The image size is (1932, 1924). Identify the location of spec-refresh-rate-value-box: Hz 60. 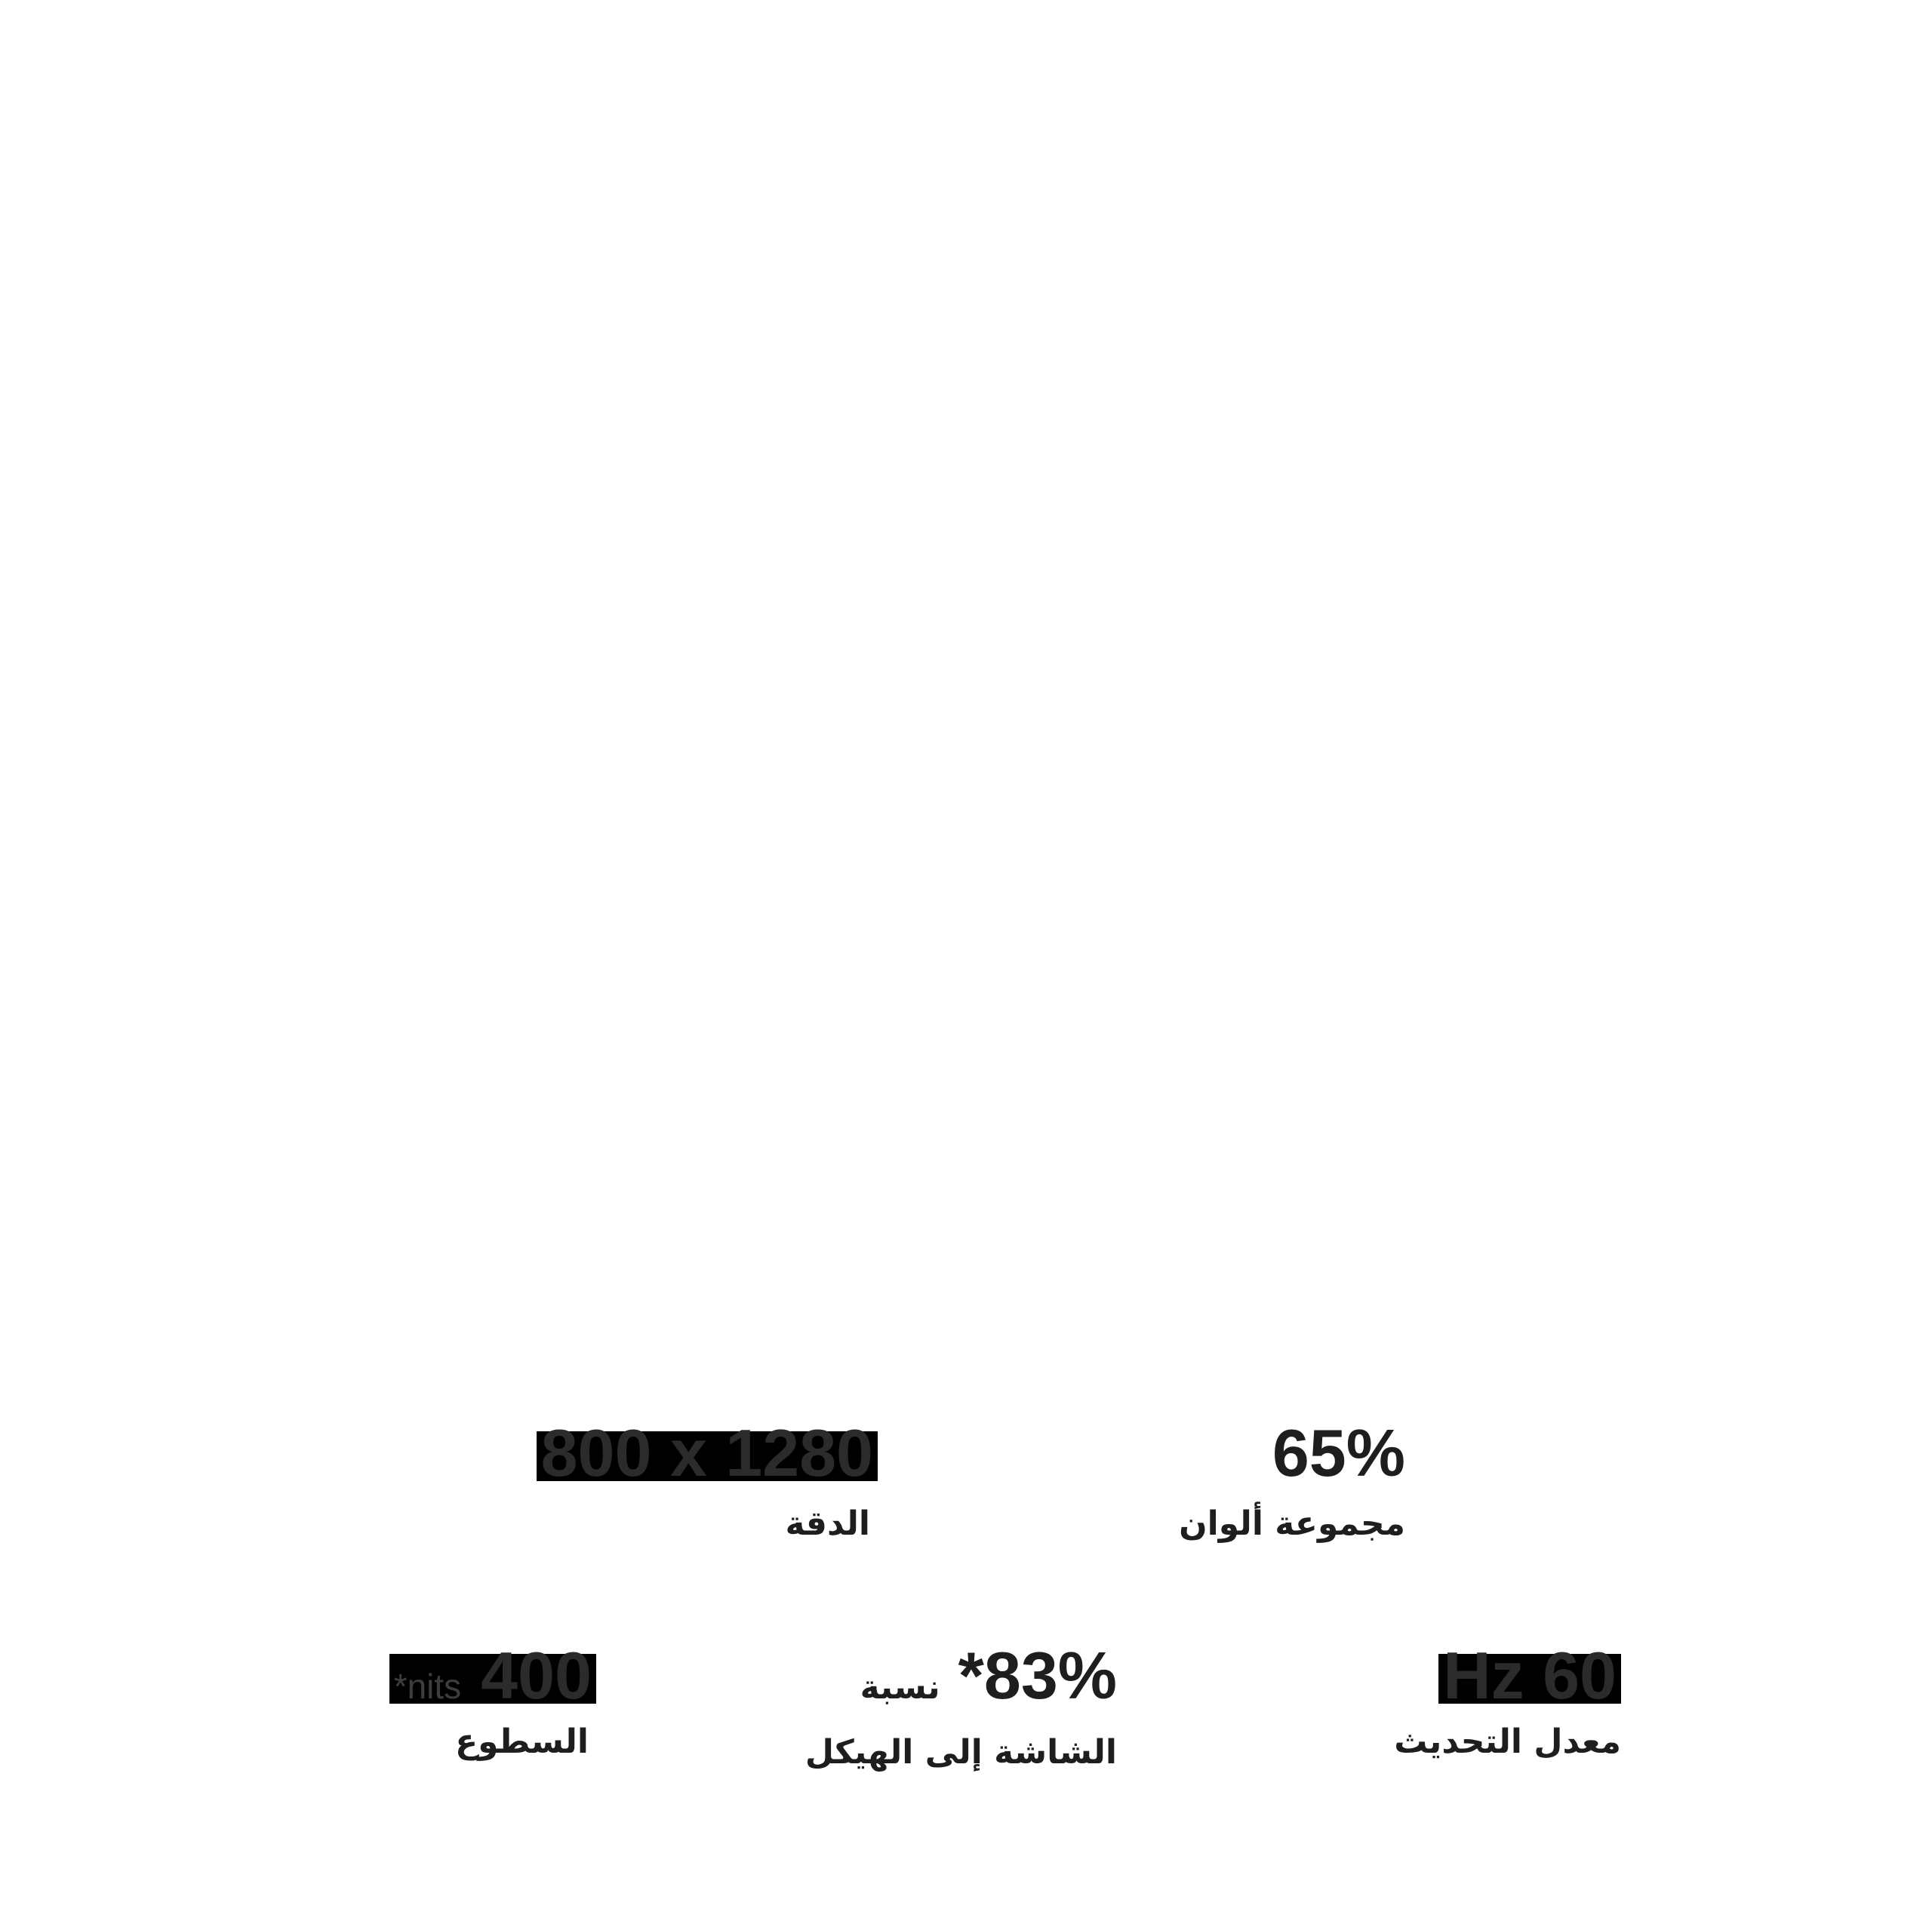
(1529, 1676).